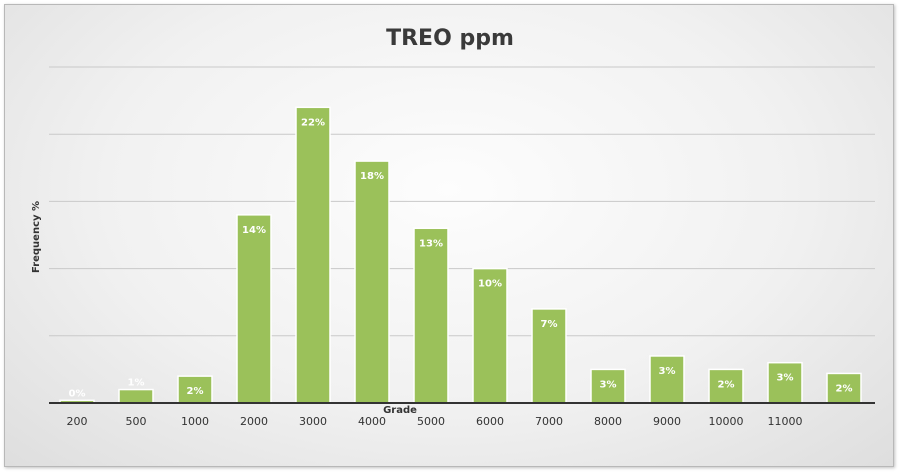 The width and height of the screenshot is (900, 473). What do you see at coordinates (195, 421) in the screenshot?
I see `x-tick-label: 1000` at bounding box center [195, 421].